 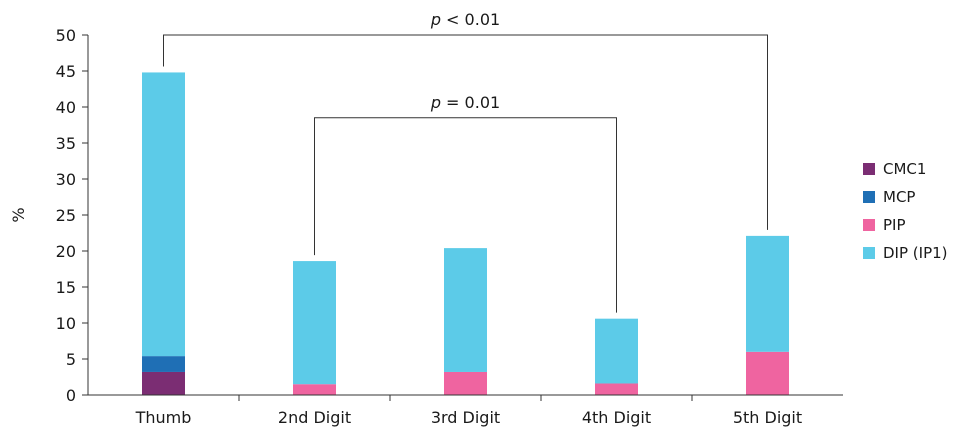 What do you see at coordinates (66, 107) in the screenshot?
I see `y-tick-label-40: 40` at bounding box center [66, 107].